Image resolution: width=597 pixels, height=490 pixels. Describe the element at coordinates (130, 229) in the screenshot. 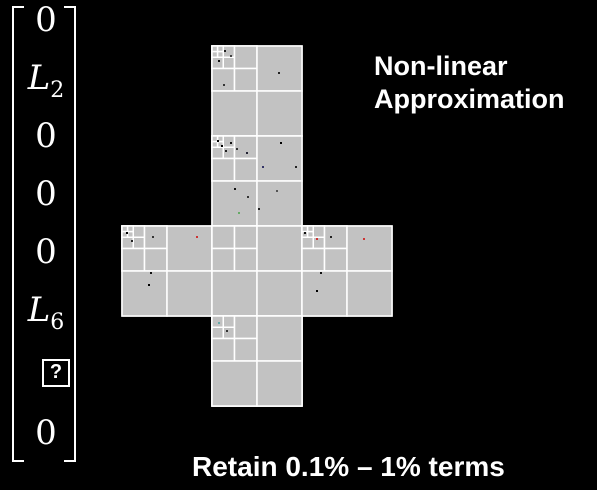

I see `face-left-tl-q0-q0-q1` at that location.